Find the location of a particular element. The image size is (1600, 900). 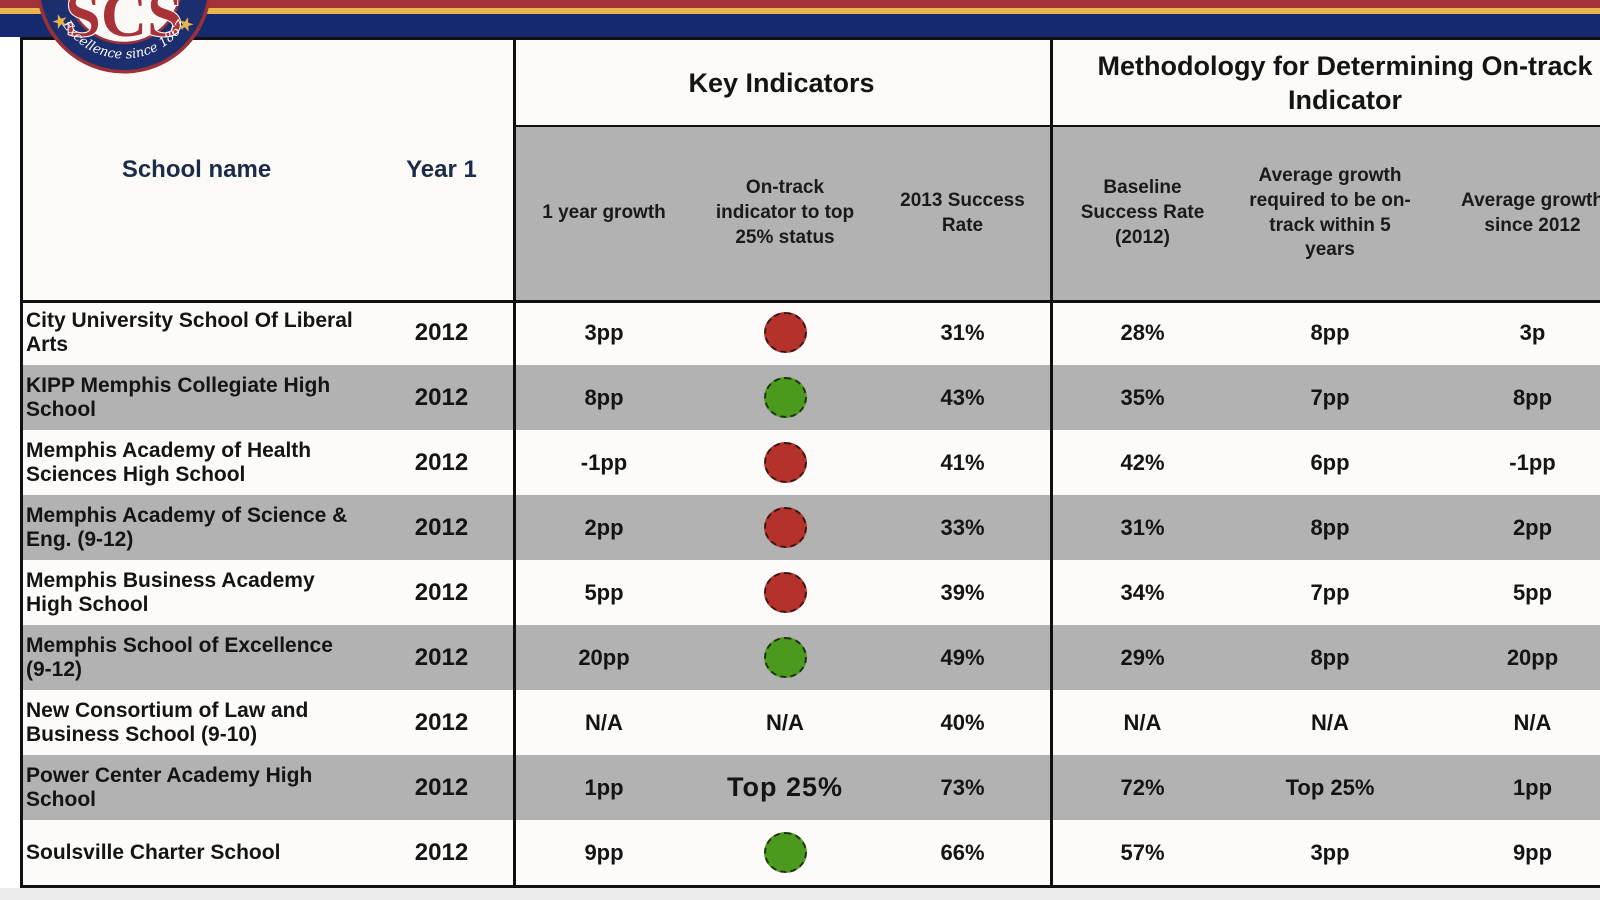

success-2013-cell: 40% is located at coordinates (962, 722).